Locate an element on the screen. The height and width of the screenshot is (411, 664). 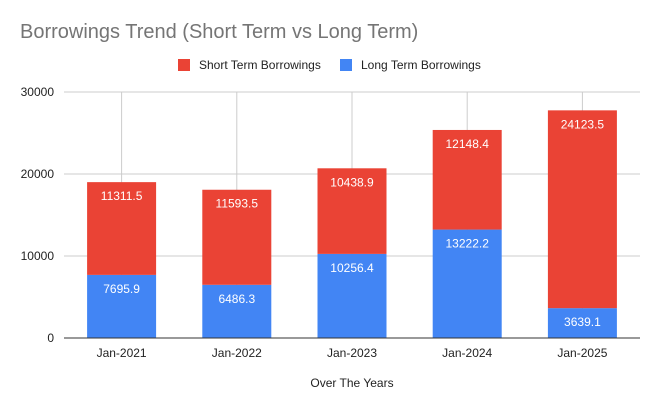
x-tick-label: Jan-2021 is located at coordinates (122, 353).